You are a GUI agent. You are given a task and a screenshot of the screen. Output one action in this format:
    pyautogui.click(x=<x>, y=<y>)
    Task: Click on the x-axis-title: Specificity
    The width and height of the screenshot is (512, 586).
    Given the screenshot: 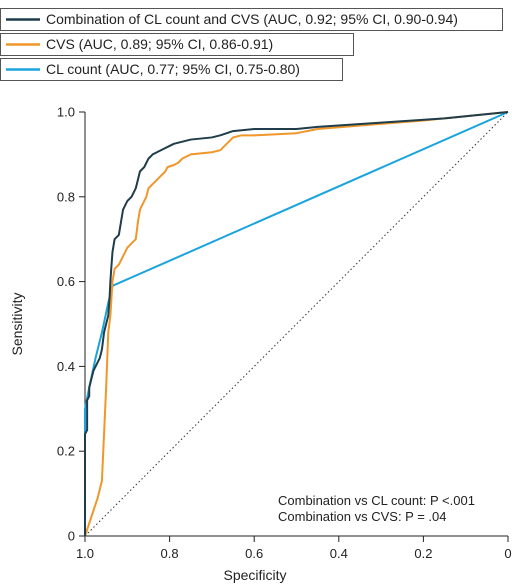 What is the action you would take?
    pyautogui.click(x=254, y=575)
    